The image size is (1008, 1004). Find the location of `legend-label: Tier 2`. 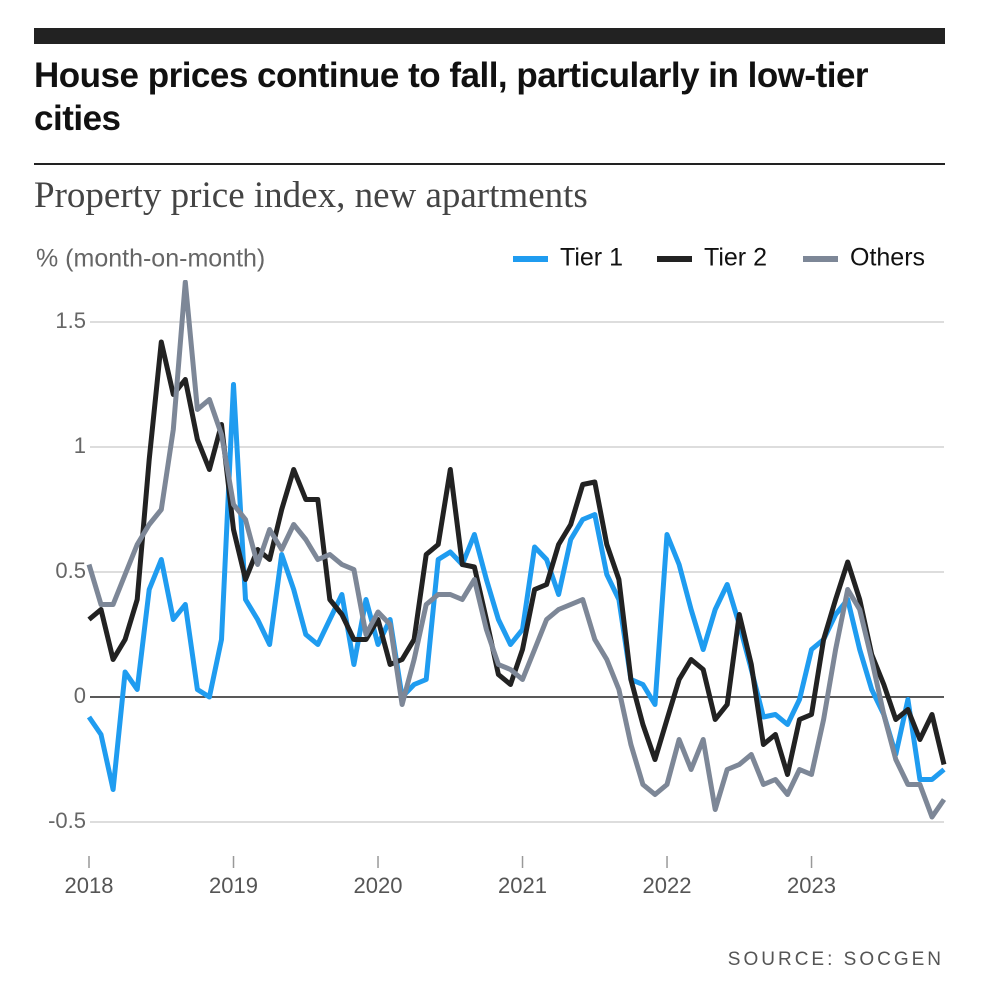

legend-label: Tier 2 is located at coordinates (735, 258).